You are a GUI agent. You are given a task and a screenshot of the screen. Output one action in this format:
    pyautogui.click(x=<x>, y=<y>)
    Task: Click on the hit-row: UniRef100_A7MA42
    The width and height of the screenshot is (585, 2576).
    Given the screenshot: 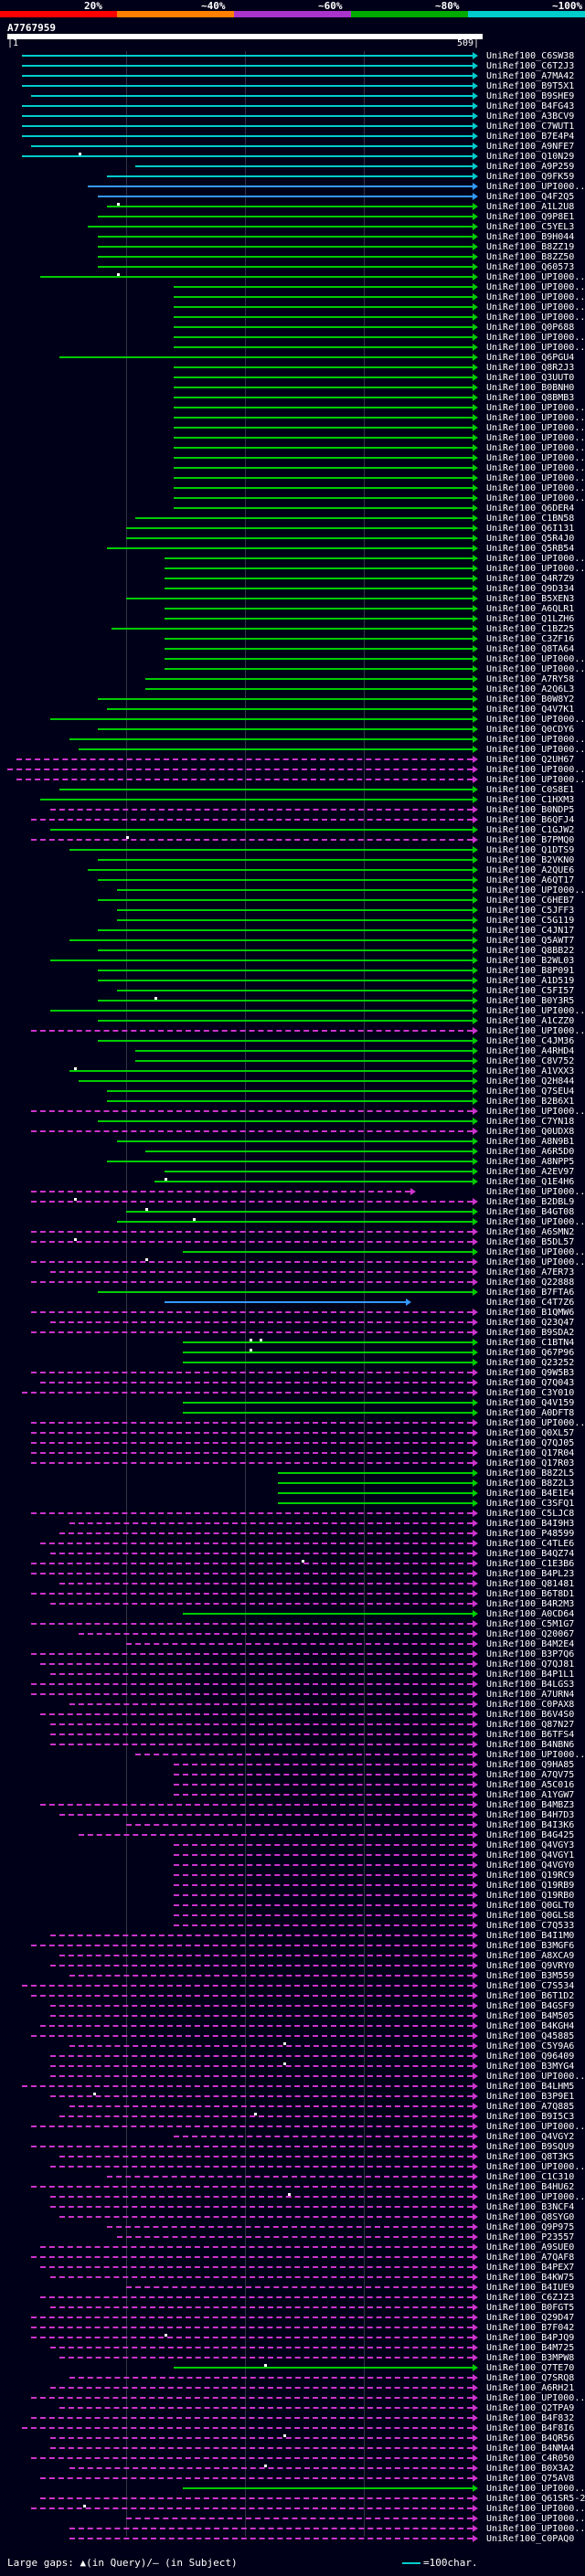 What is the action you would take?
    pyautogui.click(x=293, y=76)
    